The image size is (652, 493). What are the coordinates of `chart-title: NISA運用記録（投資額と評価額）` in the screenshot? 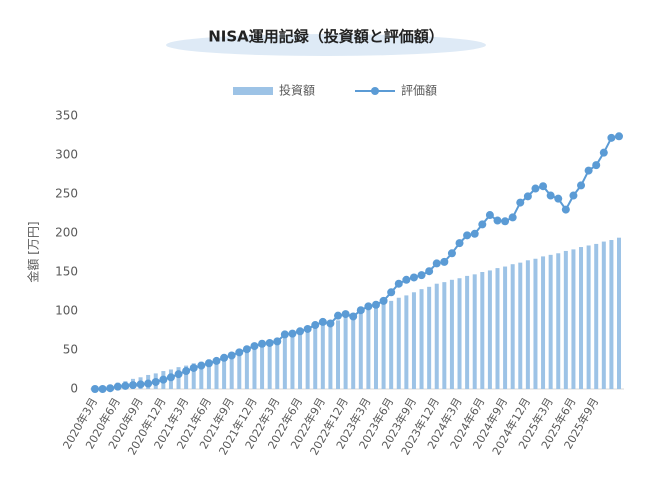 It's located at (326, 37).